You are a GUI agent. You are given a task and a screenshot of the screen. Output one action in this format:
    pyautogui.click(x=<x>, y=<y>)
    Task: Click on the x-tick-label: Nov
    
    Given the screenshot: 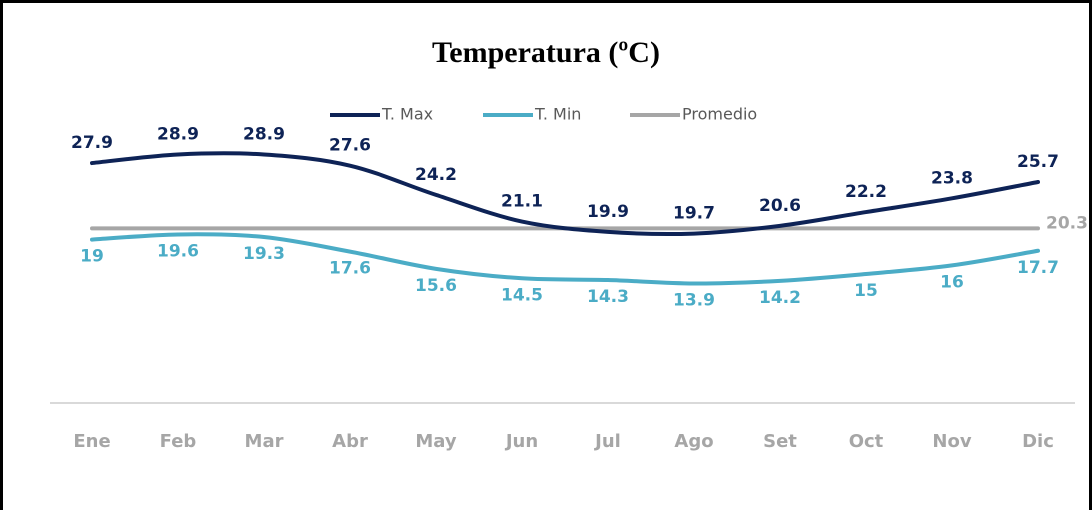 What is the action you would take?
    pyautogui.click(x=951, y=441)
    